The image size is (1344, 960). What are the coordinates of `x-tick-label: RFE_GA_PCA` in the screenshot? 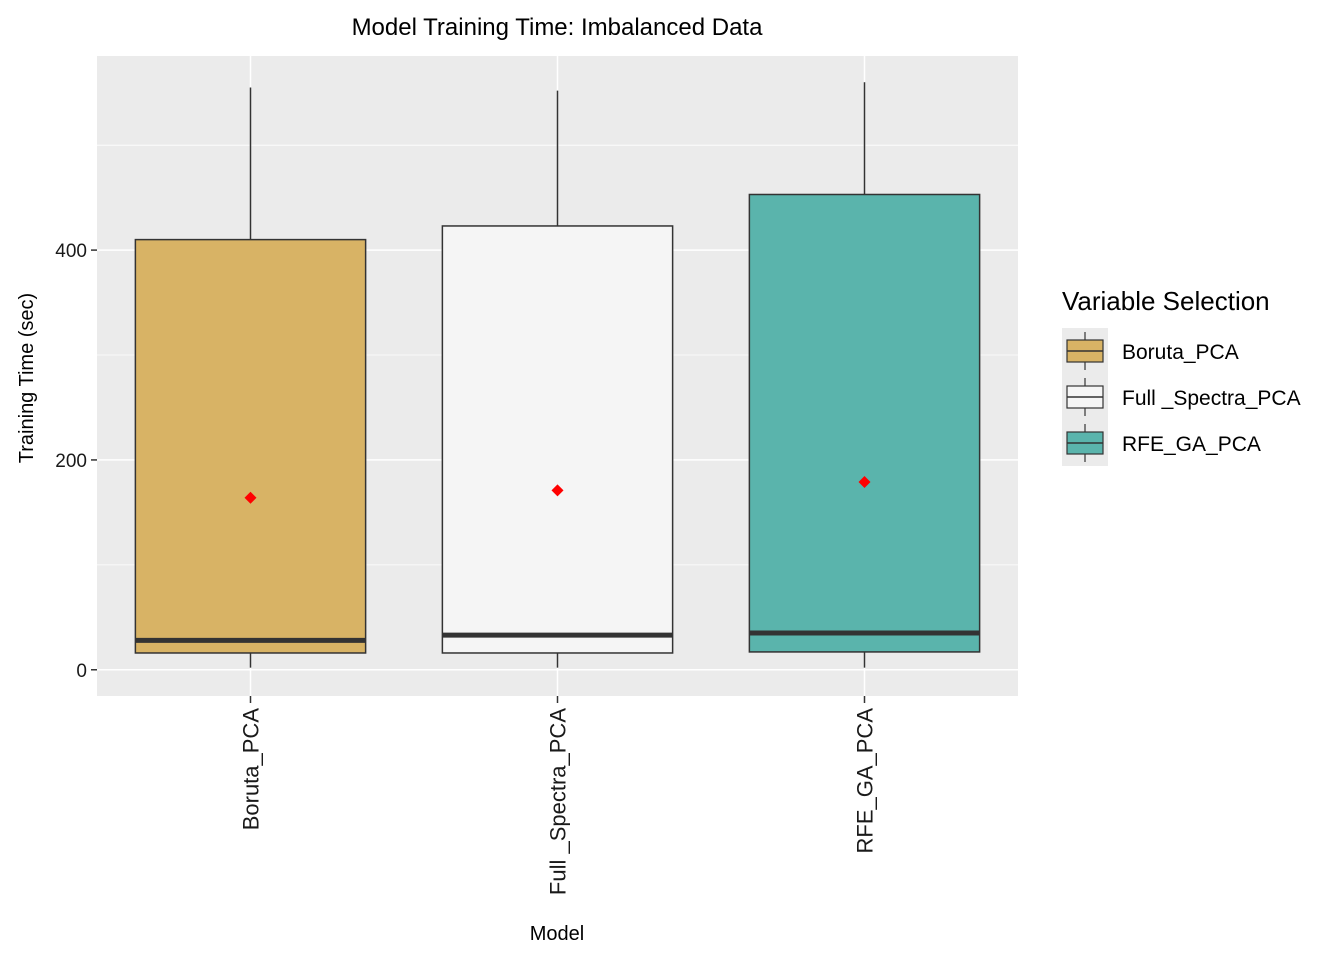 It's located at (865, 781).